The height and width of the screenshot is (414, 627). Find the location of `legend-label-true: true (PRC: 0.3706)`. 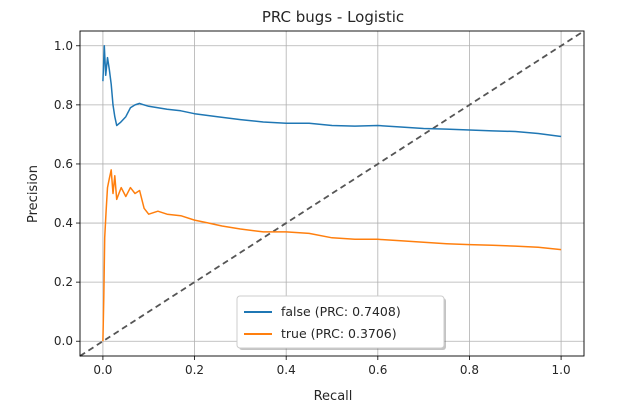

legend-label-true: true (PRC: 0.3706) is located at coordinates (339, 333).